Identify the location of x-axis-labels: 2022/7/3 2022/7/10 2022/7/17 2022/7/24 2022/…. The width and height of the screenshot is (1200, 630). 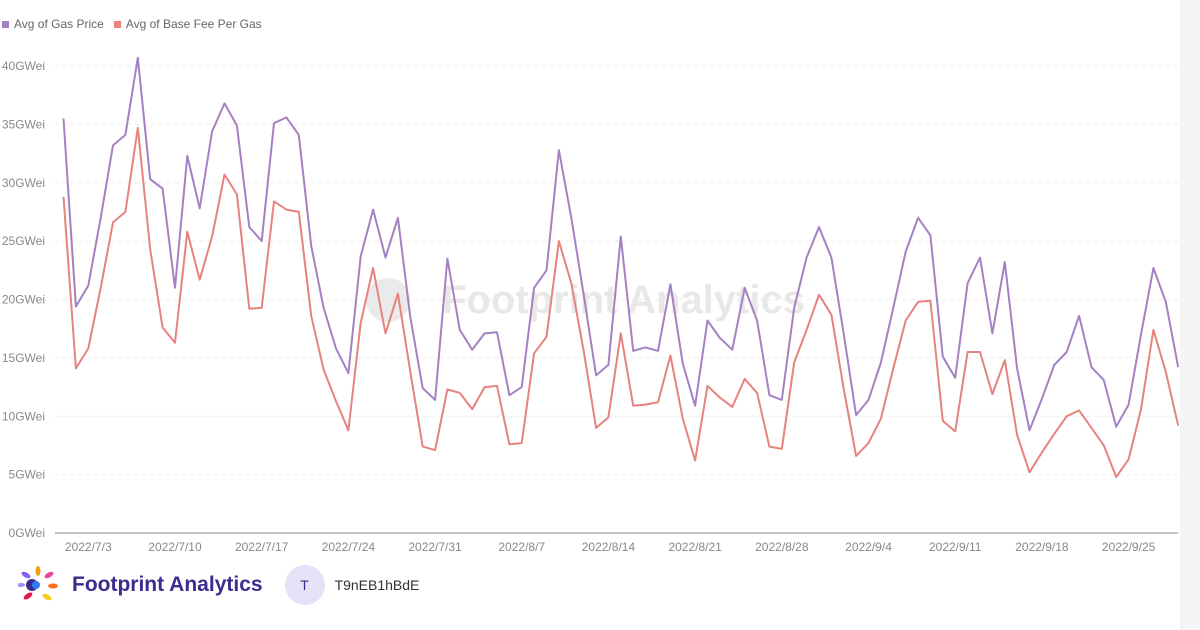
(610, 547).